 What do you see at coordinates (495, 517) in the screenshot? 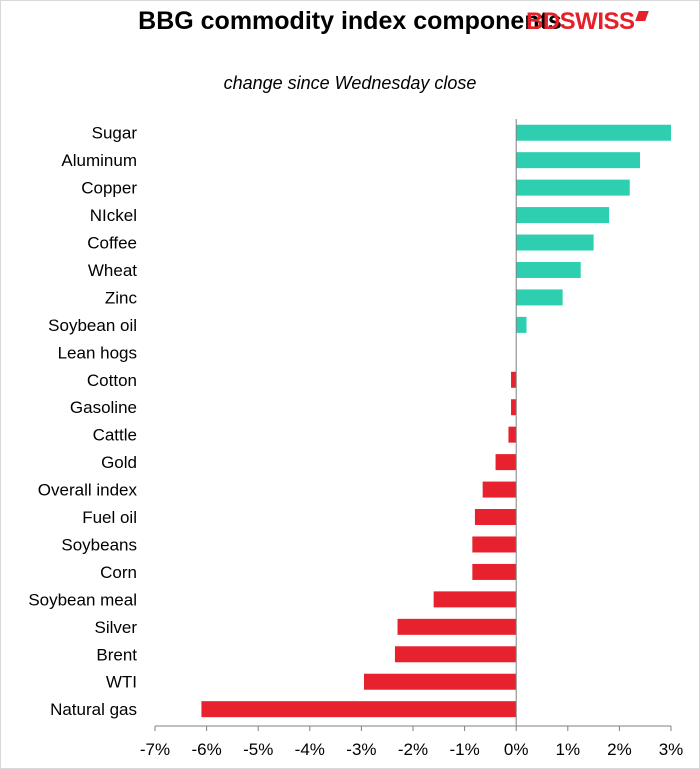
I see `bar-fuel-oil` at bounding box center [495, 517].